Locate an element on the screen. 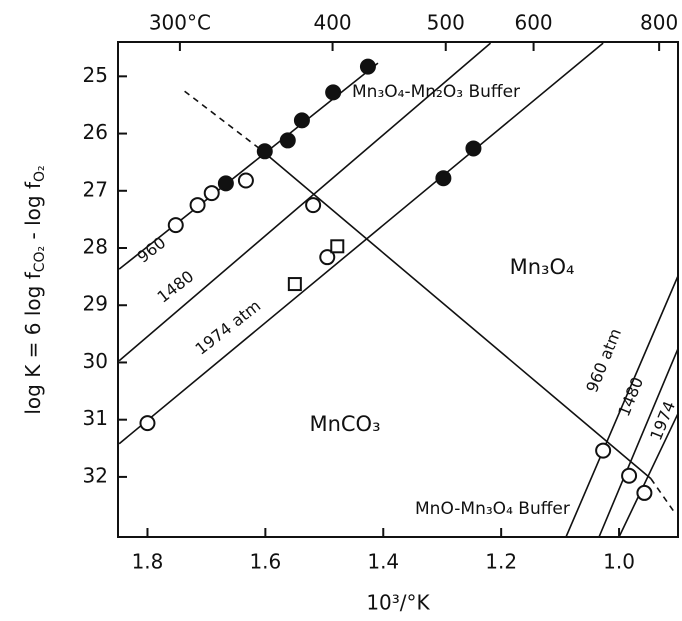 The image size is (682, 621). x-axis-title: 10³/°K is located at coordinates (398, 603).